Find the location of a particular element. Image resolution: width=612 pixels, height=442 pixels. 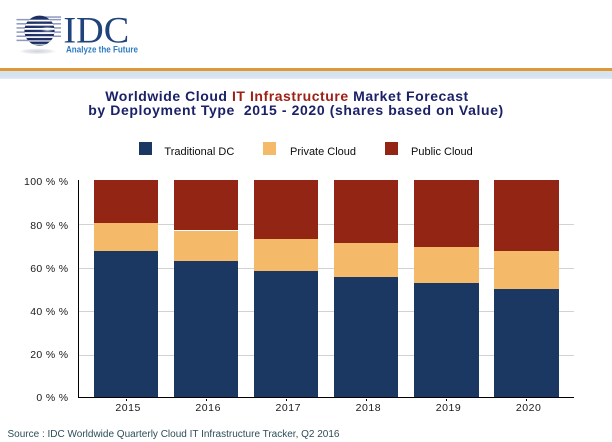

svg-text: IDC is located at coordinates (96, 30).